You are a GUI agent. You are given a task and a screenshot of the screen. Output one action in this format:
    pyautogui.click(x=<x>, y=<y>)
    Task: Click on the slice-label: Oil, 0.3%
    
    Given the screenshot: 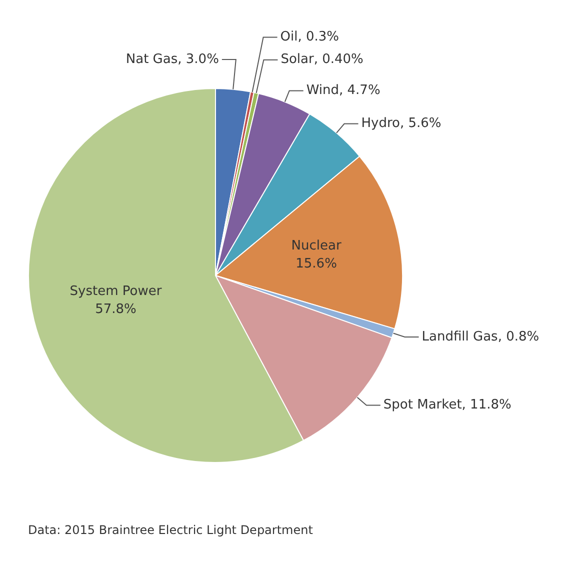 What is the action you would take?
    pyautogui.click(x=310, y=37)
    